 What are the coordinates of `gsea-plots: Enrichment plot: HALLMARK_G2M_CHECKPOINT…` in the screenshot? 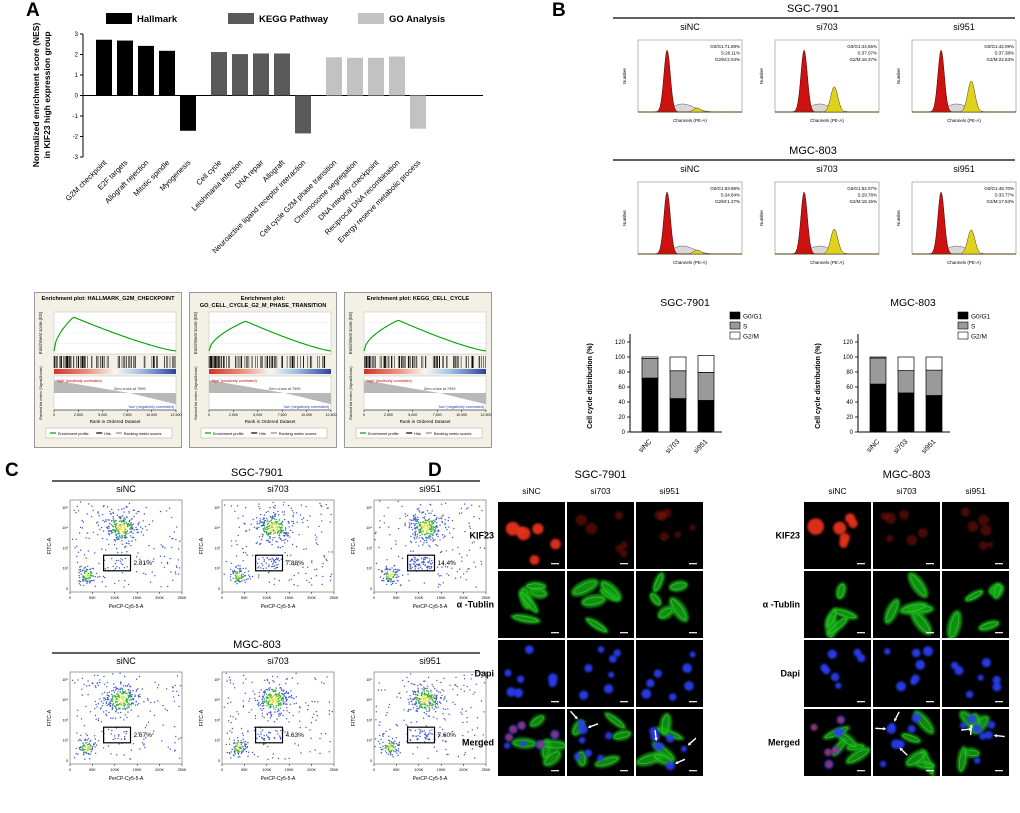 It's located at (269, 372).